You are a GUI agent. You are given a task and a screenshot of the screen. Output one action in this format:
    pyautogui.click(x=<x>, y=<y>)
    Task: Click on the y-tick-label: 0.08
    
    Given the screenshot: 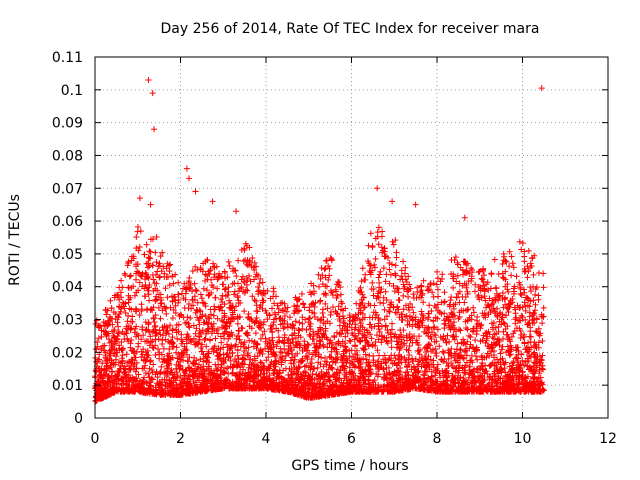 What is the action you would take?
    pyautogui.click(x=67, y=156)
    